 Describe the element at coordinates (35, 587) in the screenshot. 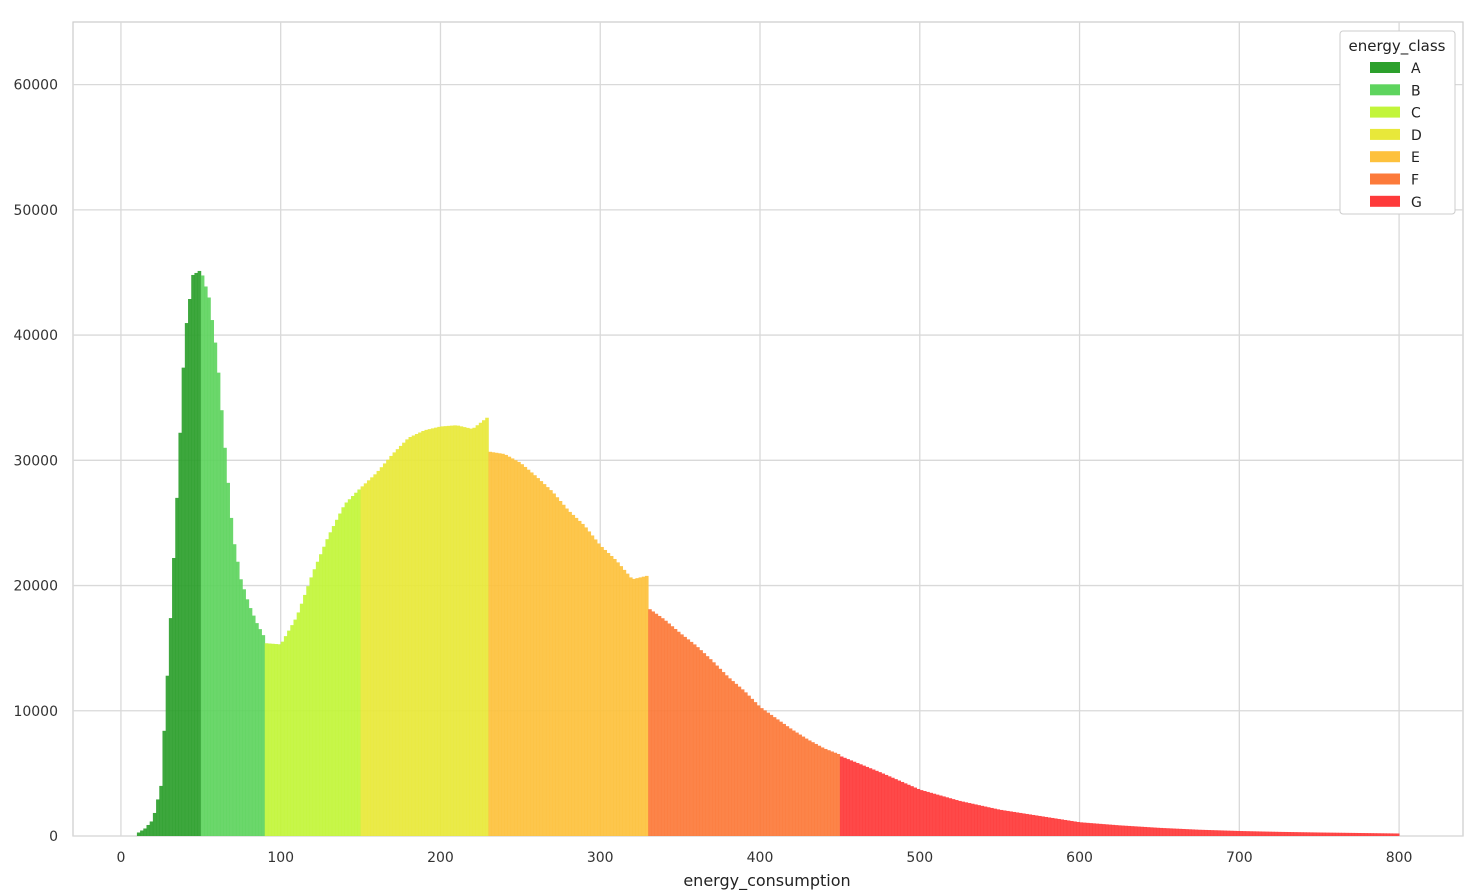

I see `y-tick-label: 20000` at that location.